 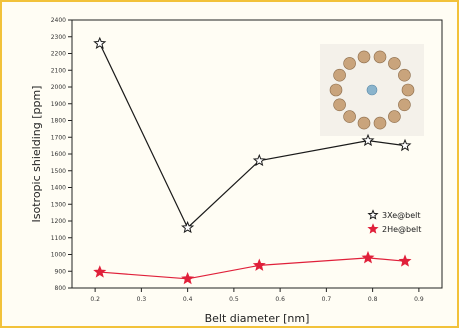 I want to click on molecule-inset-illustration, so click(x=372, y=90).